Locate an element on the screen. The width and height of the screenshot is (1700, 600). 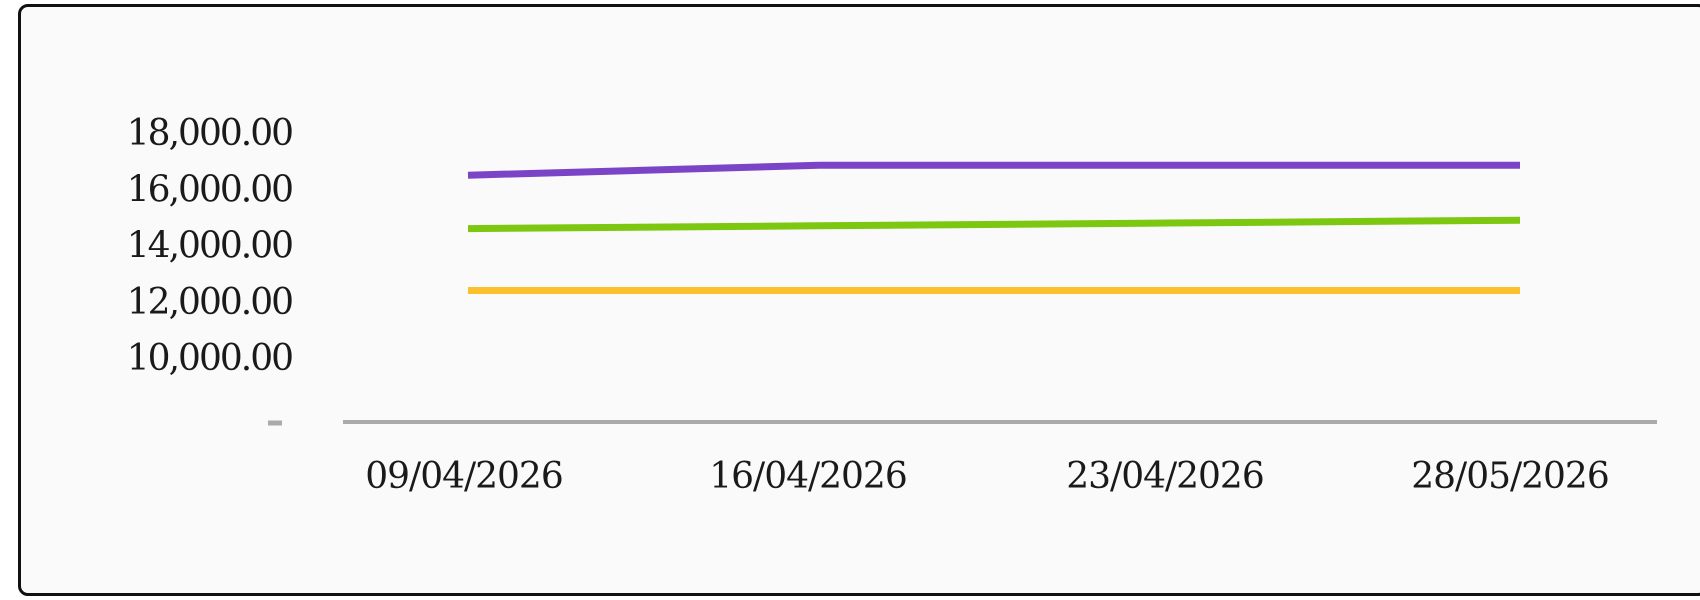
x-tick-label: 23/04/2026 is located at coordinates (1165, 476).